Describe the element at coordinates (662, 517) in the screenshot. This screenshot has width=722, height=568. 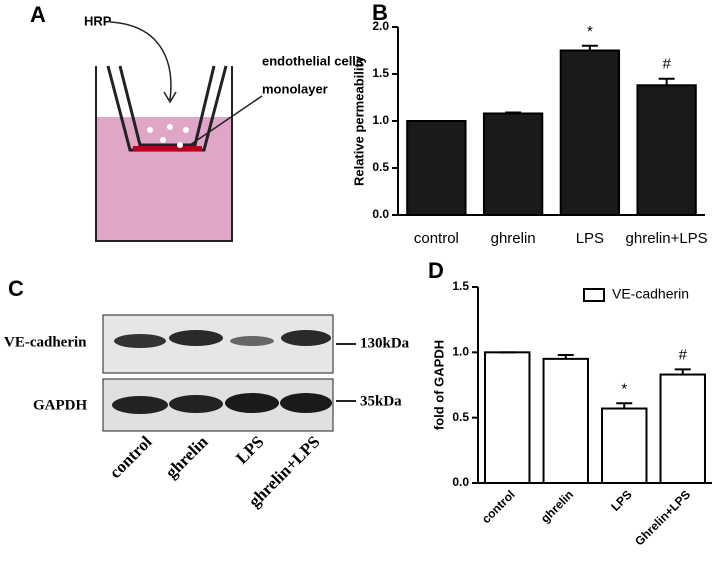
I see `x-tick-label: Ghrelin+LPS` at that location.